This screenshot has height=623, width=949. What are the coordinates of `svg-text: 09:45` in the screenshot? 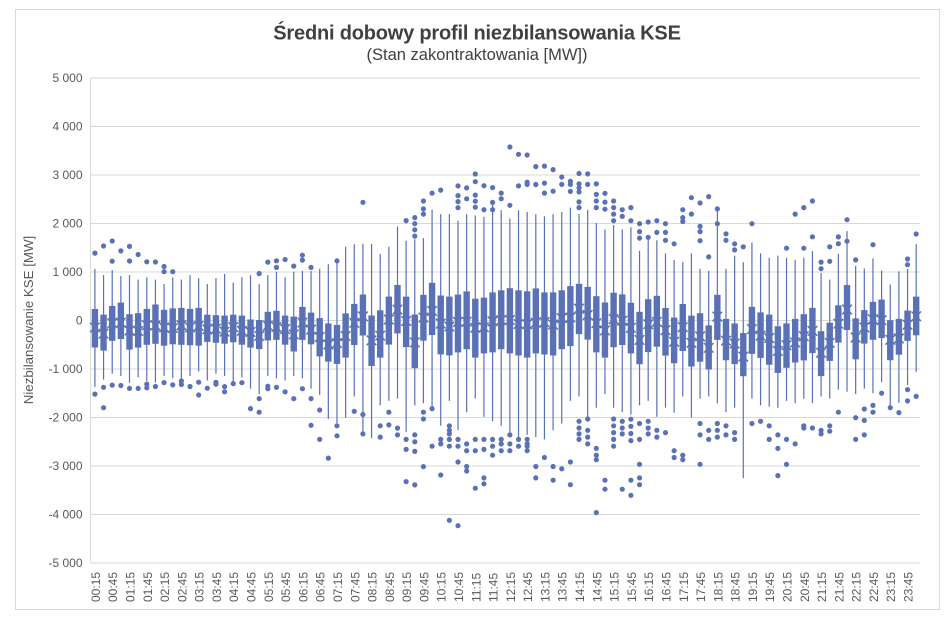 It's located at (424, 587).